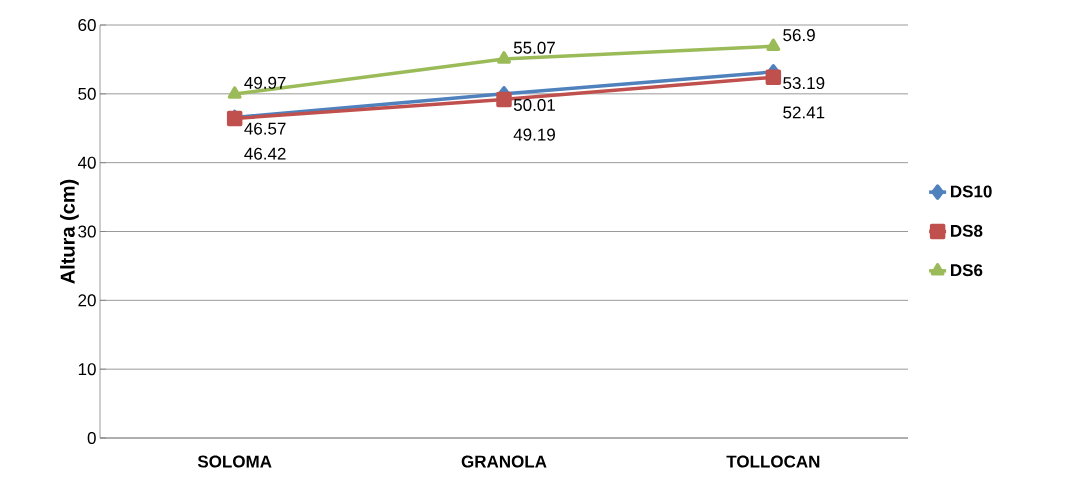  What do you see at coordinates (534, 134) in the screenshot?
I see `data-label: 49.19` at bounding box center [534, 134].